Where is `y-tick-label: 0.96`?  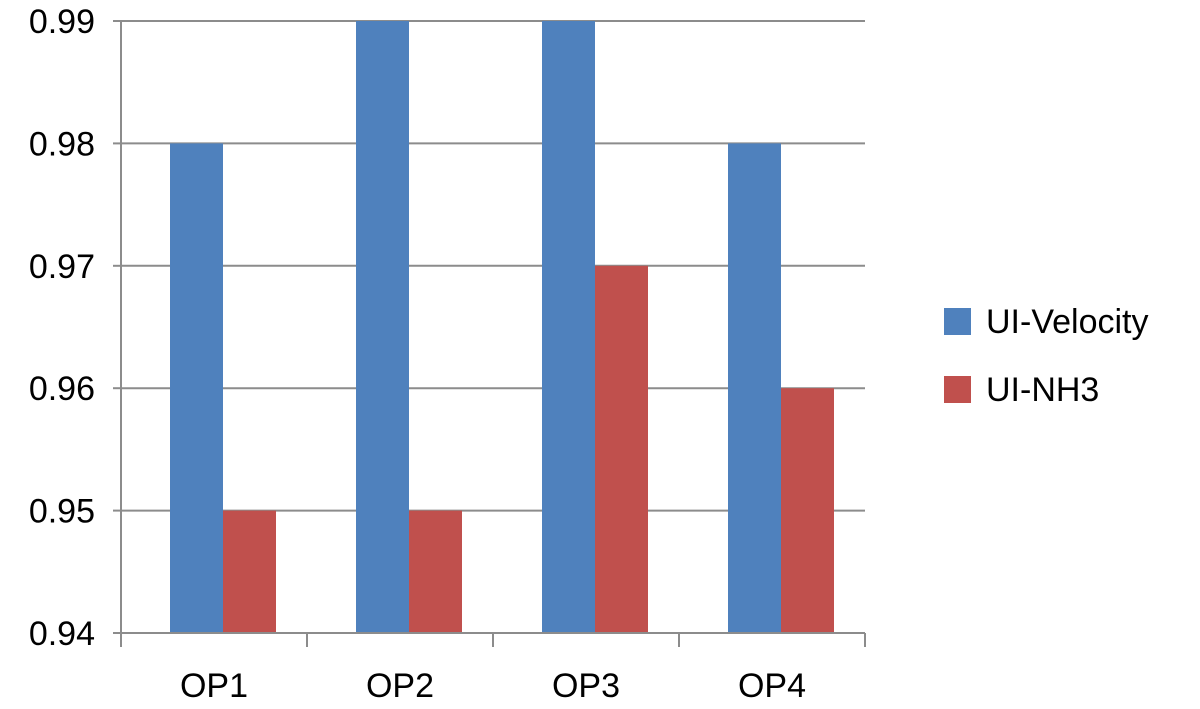
y-tick-label: 0.96 is located at coordinates (62, 389).